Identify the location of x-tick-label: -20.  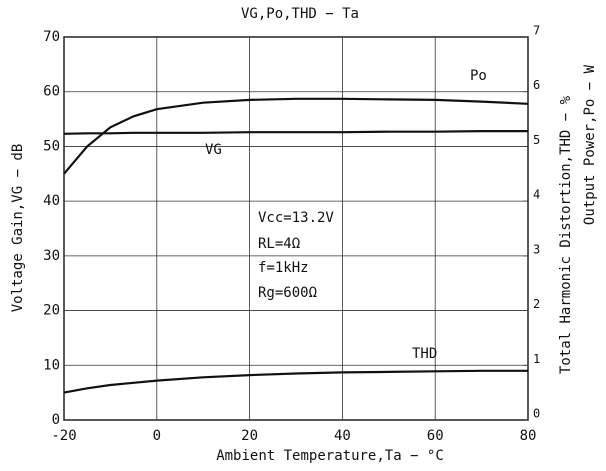
(63, 436).